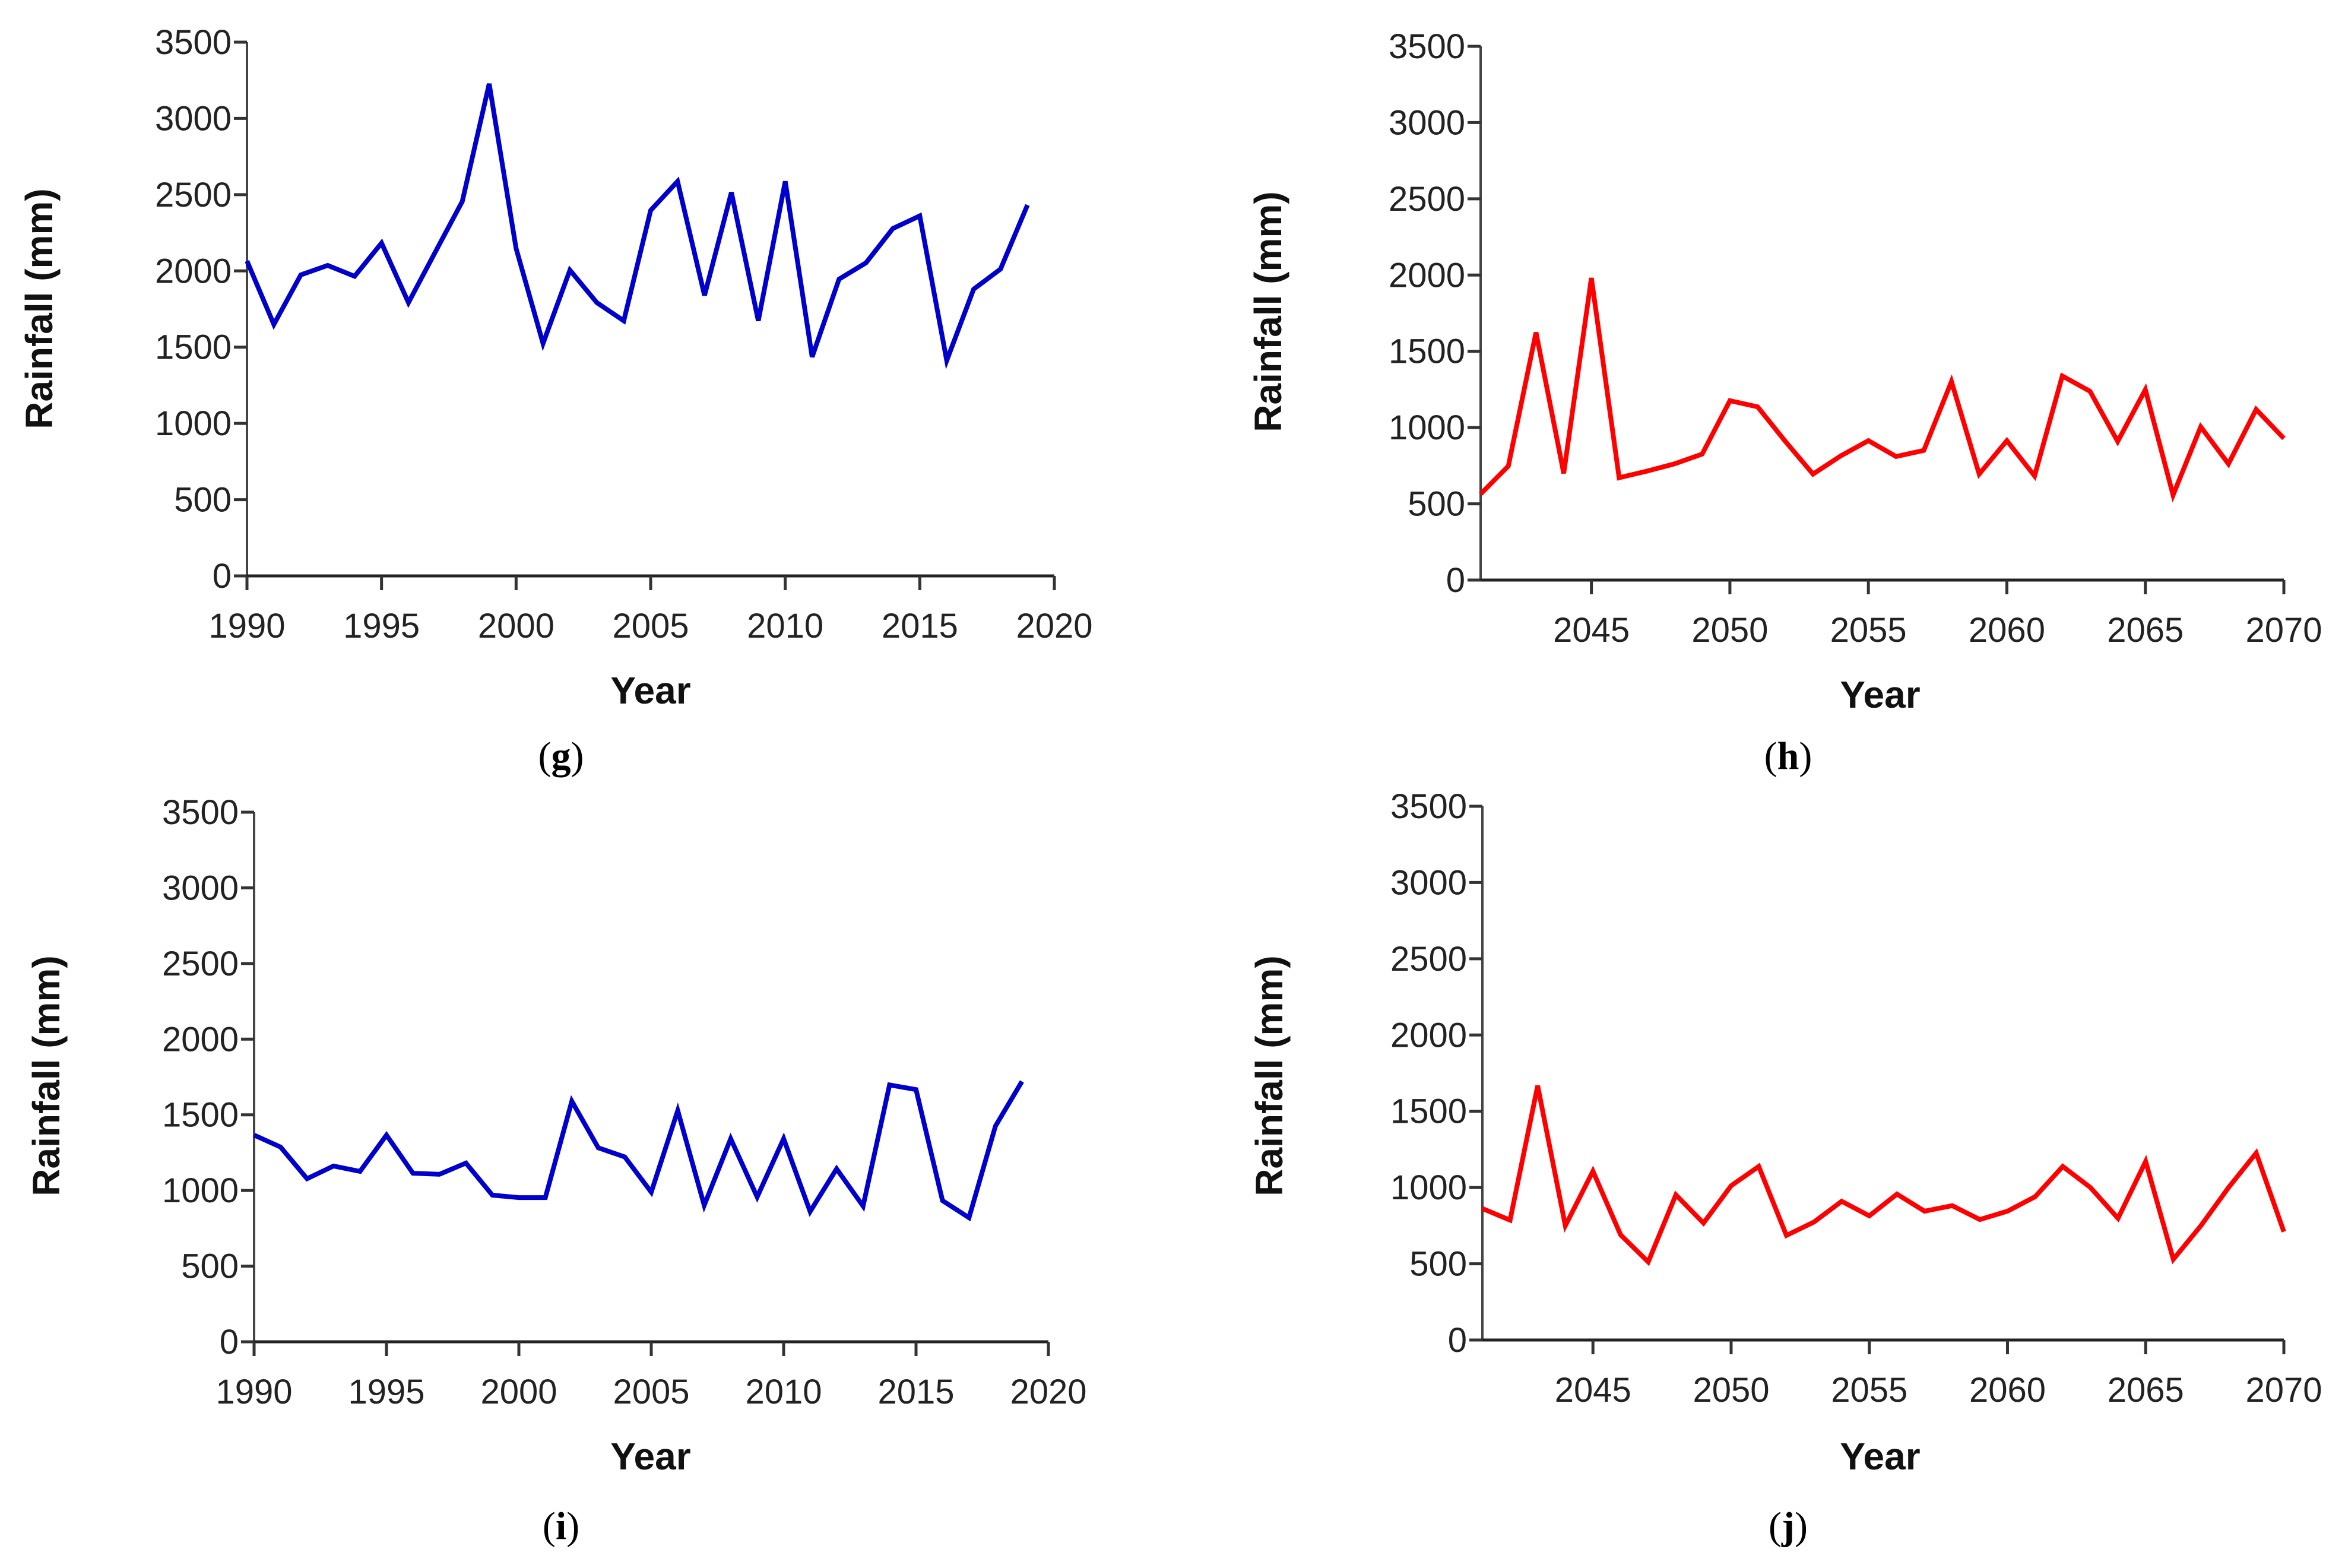 The image size is (2345, 1568). I want to click on panel-letter: i, so click(561, 1526).